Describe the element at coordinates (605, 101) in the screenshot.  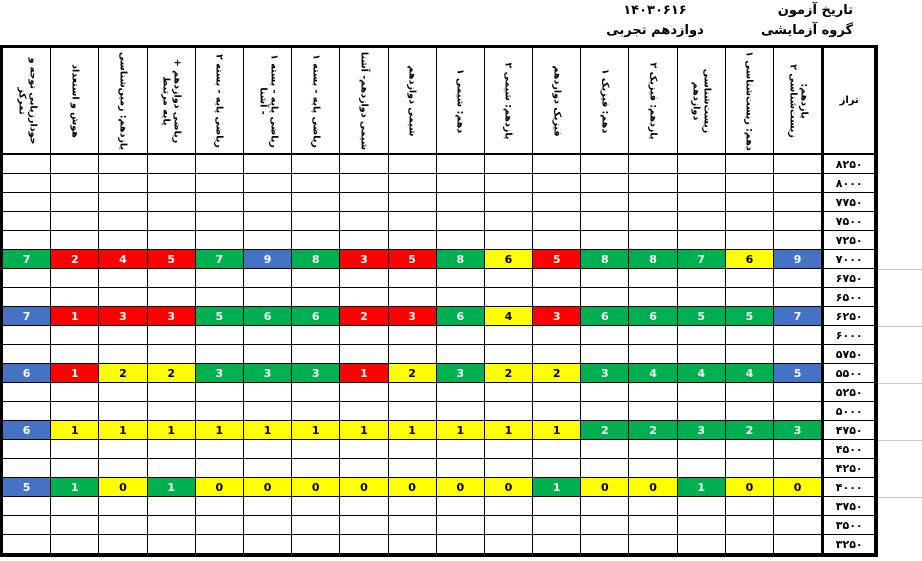
I see `column-header-cell: دهم: فیزیک ۱` at that location.